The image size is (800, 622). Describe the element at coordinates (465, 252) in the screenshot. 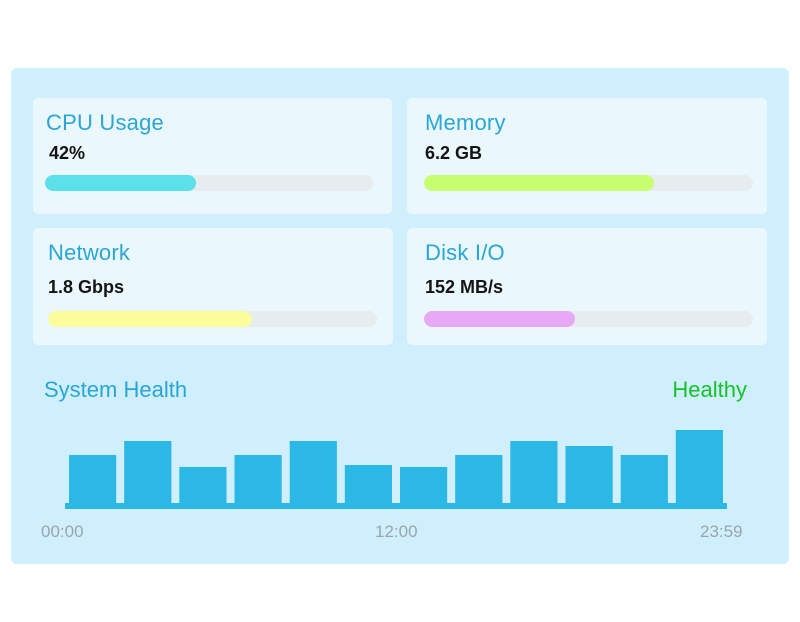

I see `disk-io-title: Disk I/O` at that location.